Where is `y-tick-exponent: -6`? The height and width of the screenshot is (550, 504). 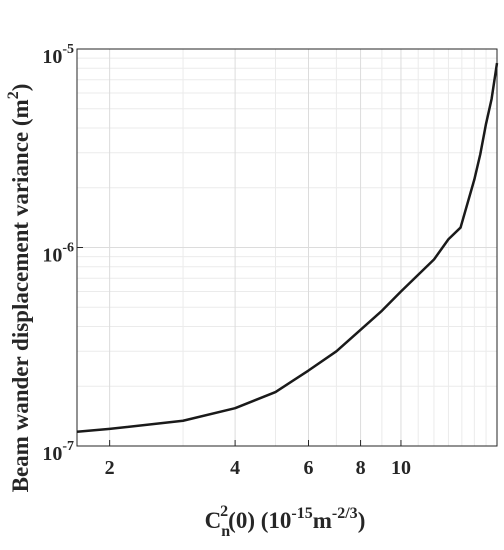 y-tick-exponent: -6 is located at coordinates (68, 248).